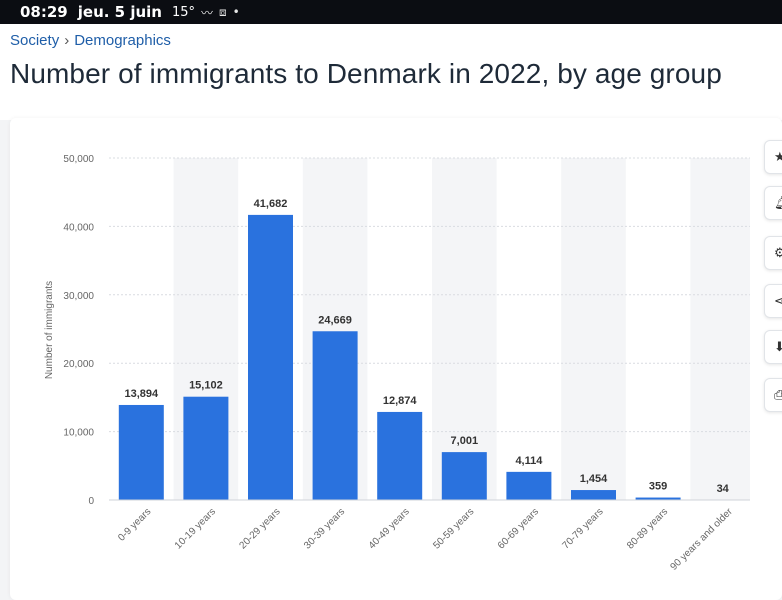  Describe the element at coordinates (529, 461) in the screenshot. I see `bar-value-label: 4,114` at that location.